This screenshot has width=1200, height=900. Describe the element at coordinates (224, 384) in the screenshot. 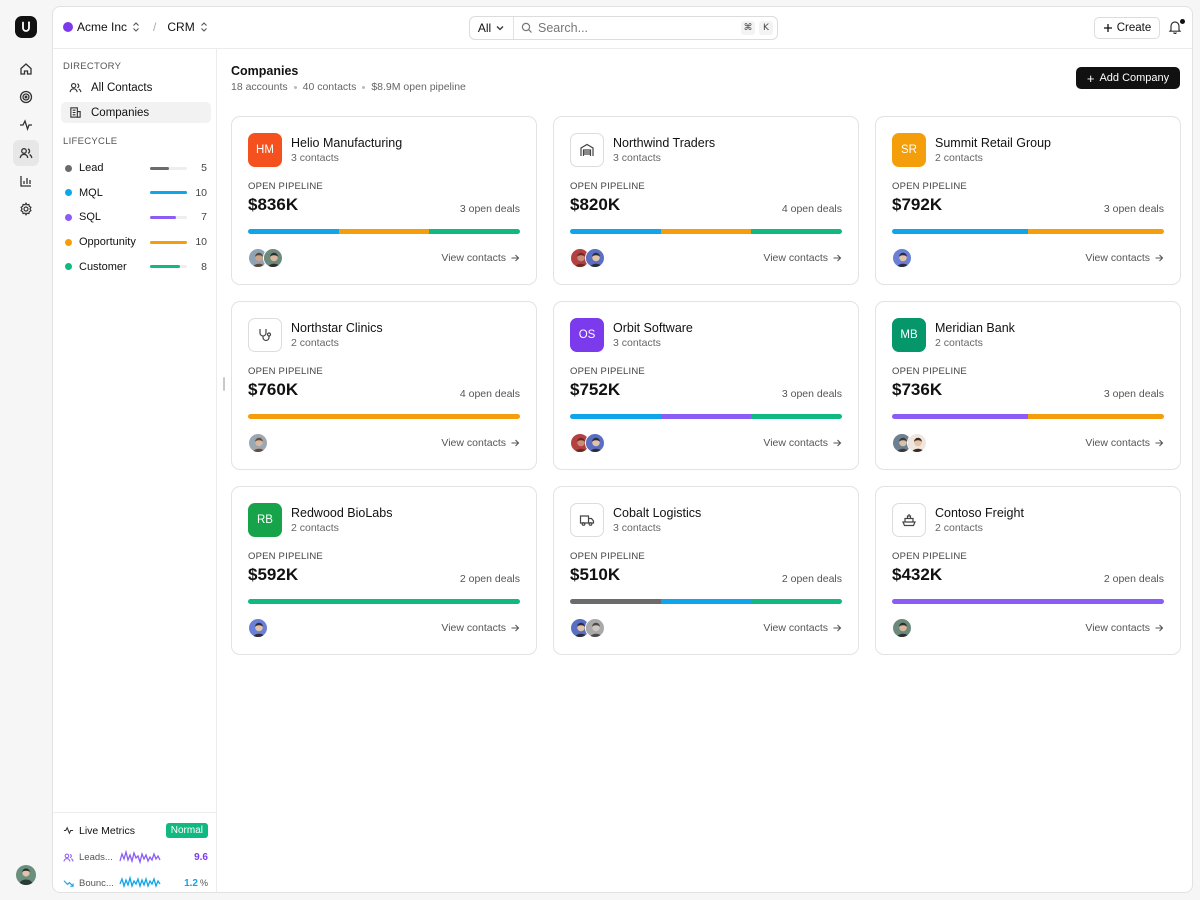

I see `sidebar-resize-handle` at that location.